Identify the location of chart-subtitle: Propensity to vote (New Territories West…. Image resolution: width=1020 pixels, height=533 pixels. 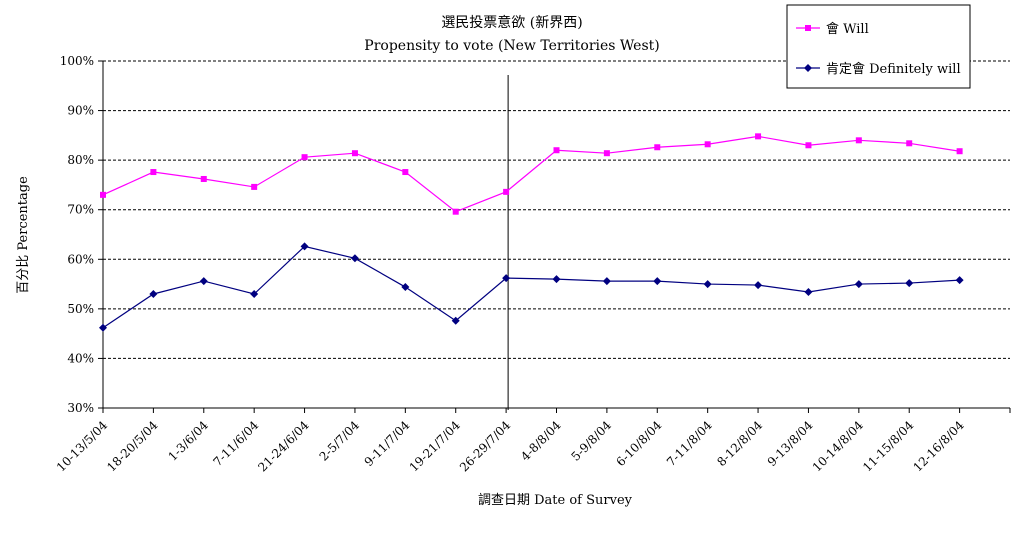
(511, 46).